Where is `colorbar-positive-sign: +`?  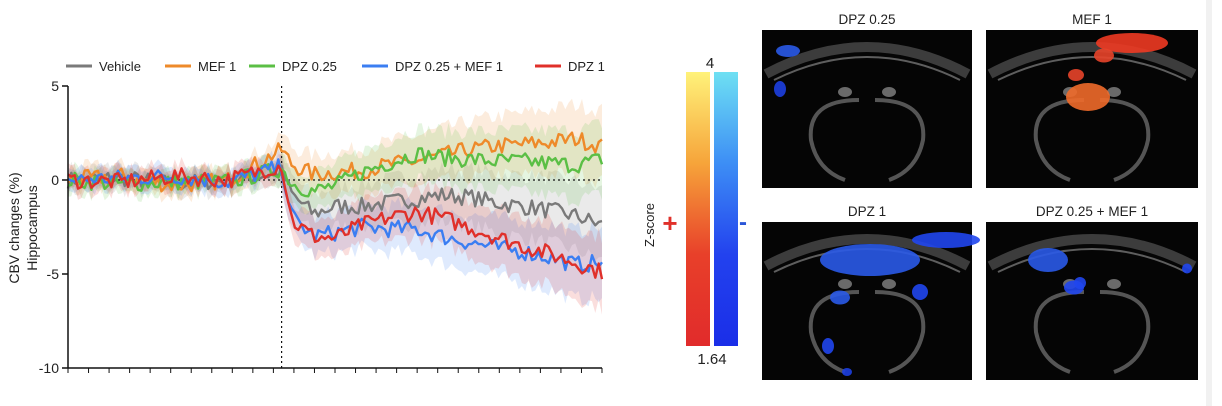 colorbar-positive-sign: + is located at coordinates (669, 223).